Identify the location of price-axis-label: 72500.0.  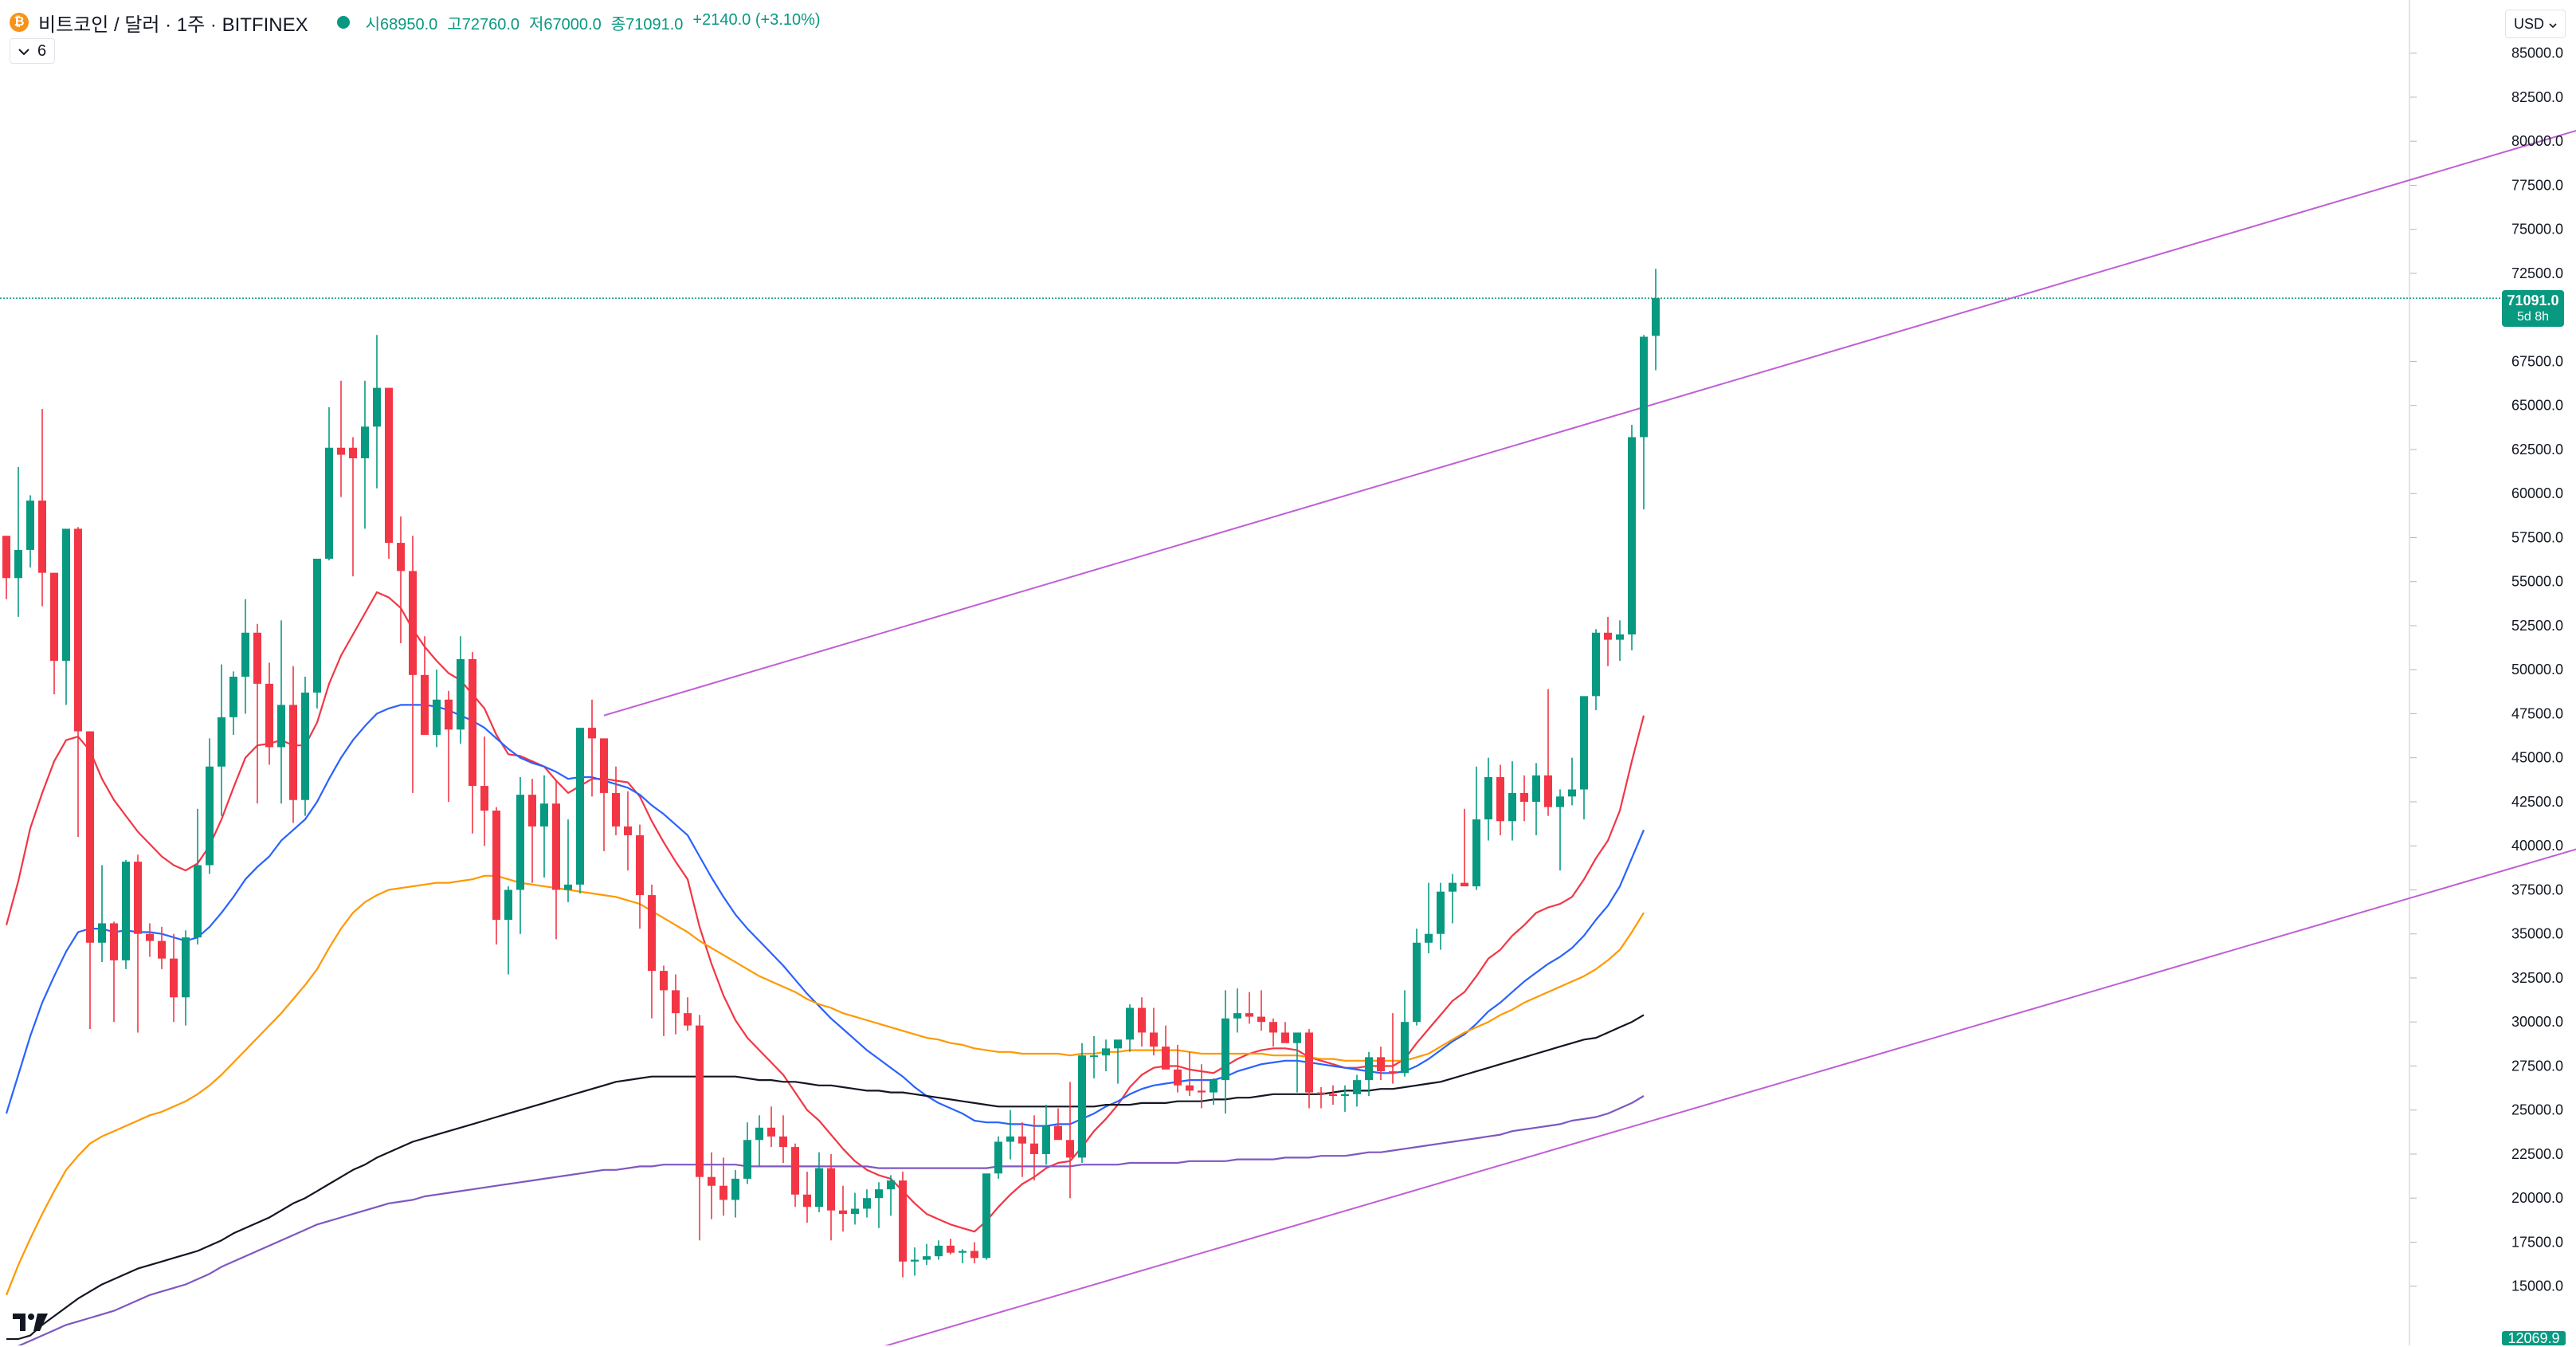
(2537, 273).